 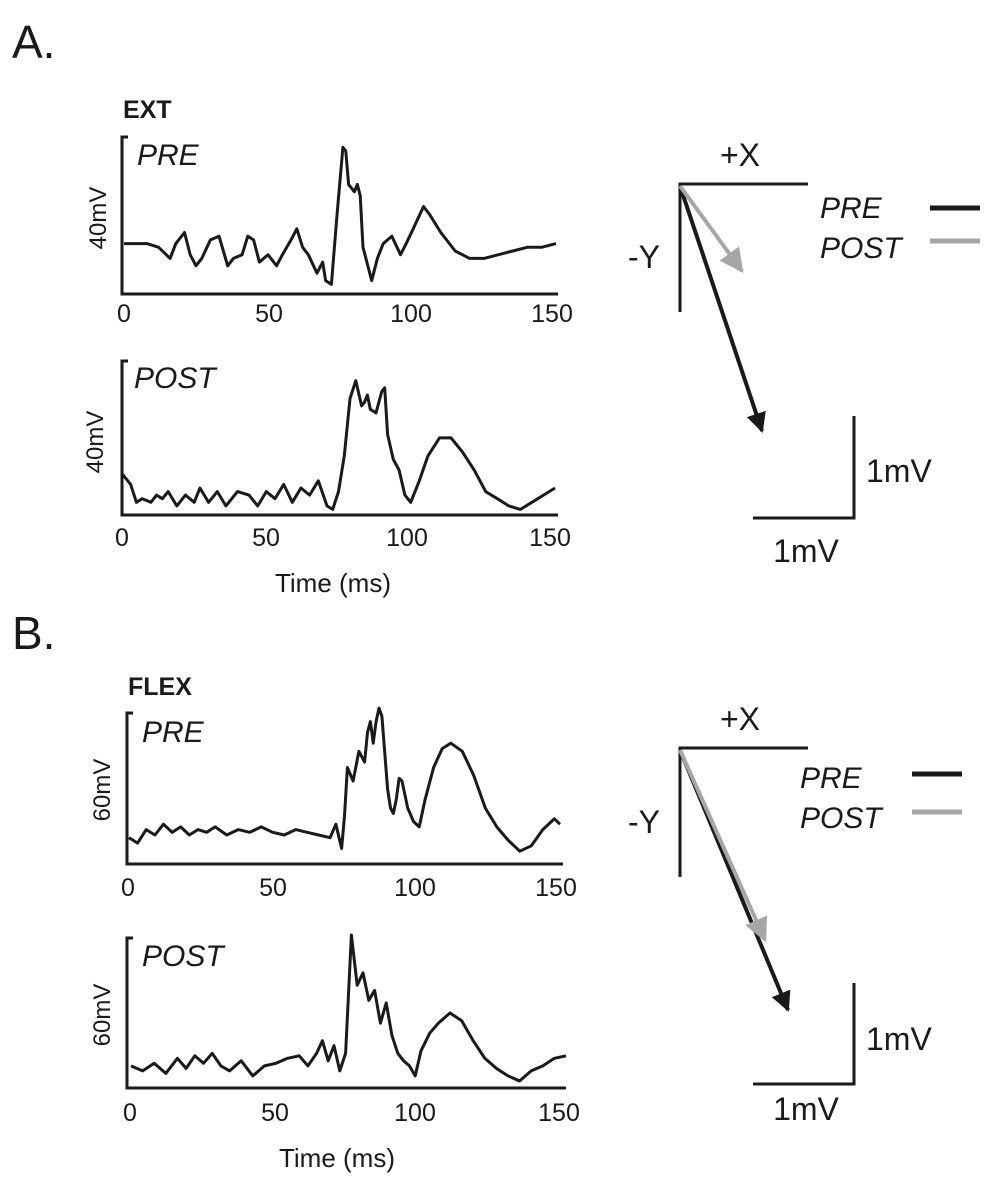 What do you see at coordinates (95, 442) in the screenshot?
I see `trace-a-post-ylabel: 40mV` at bounding box center [95, 442].